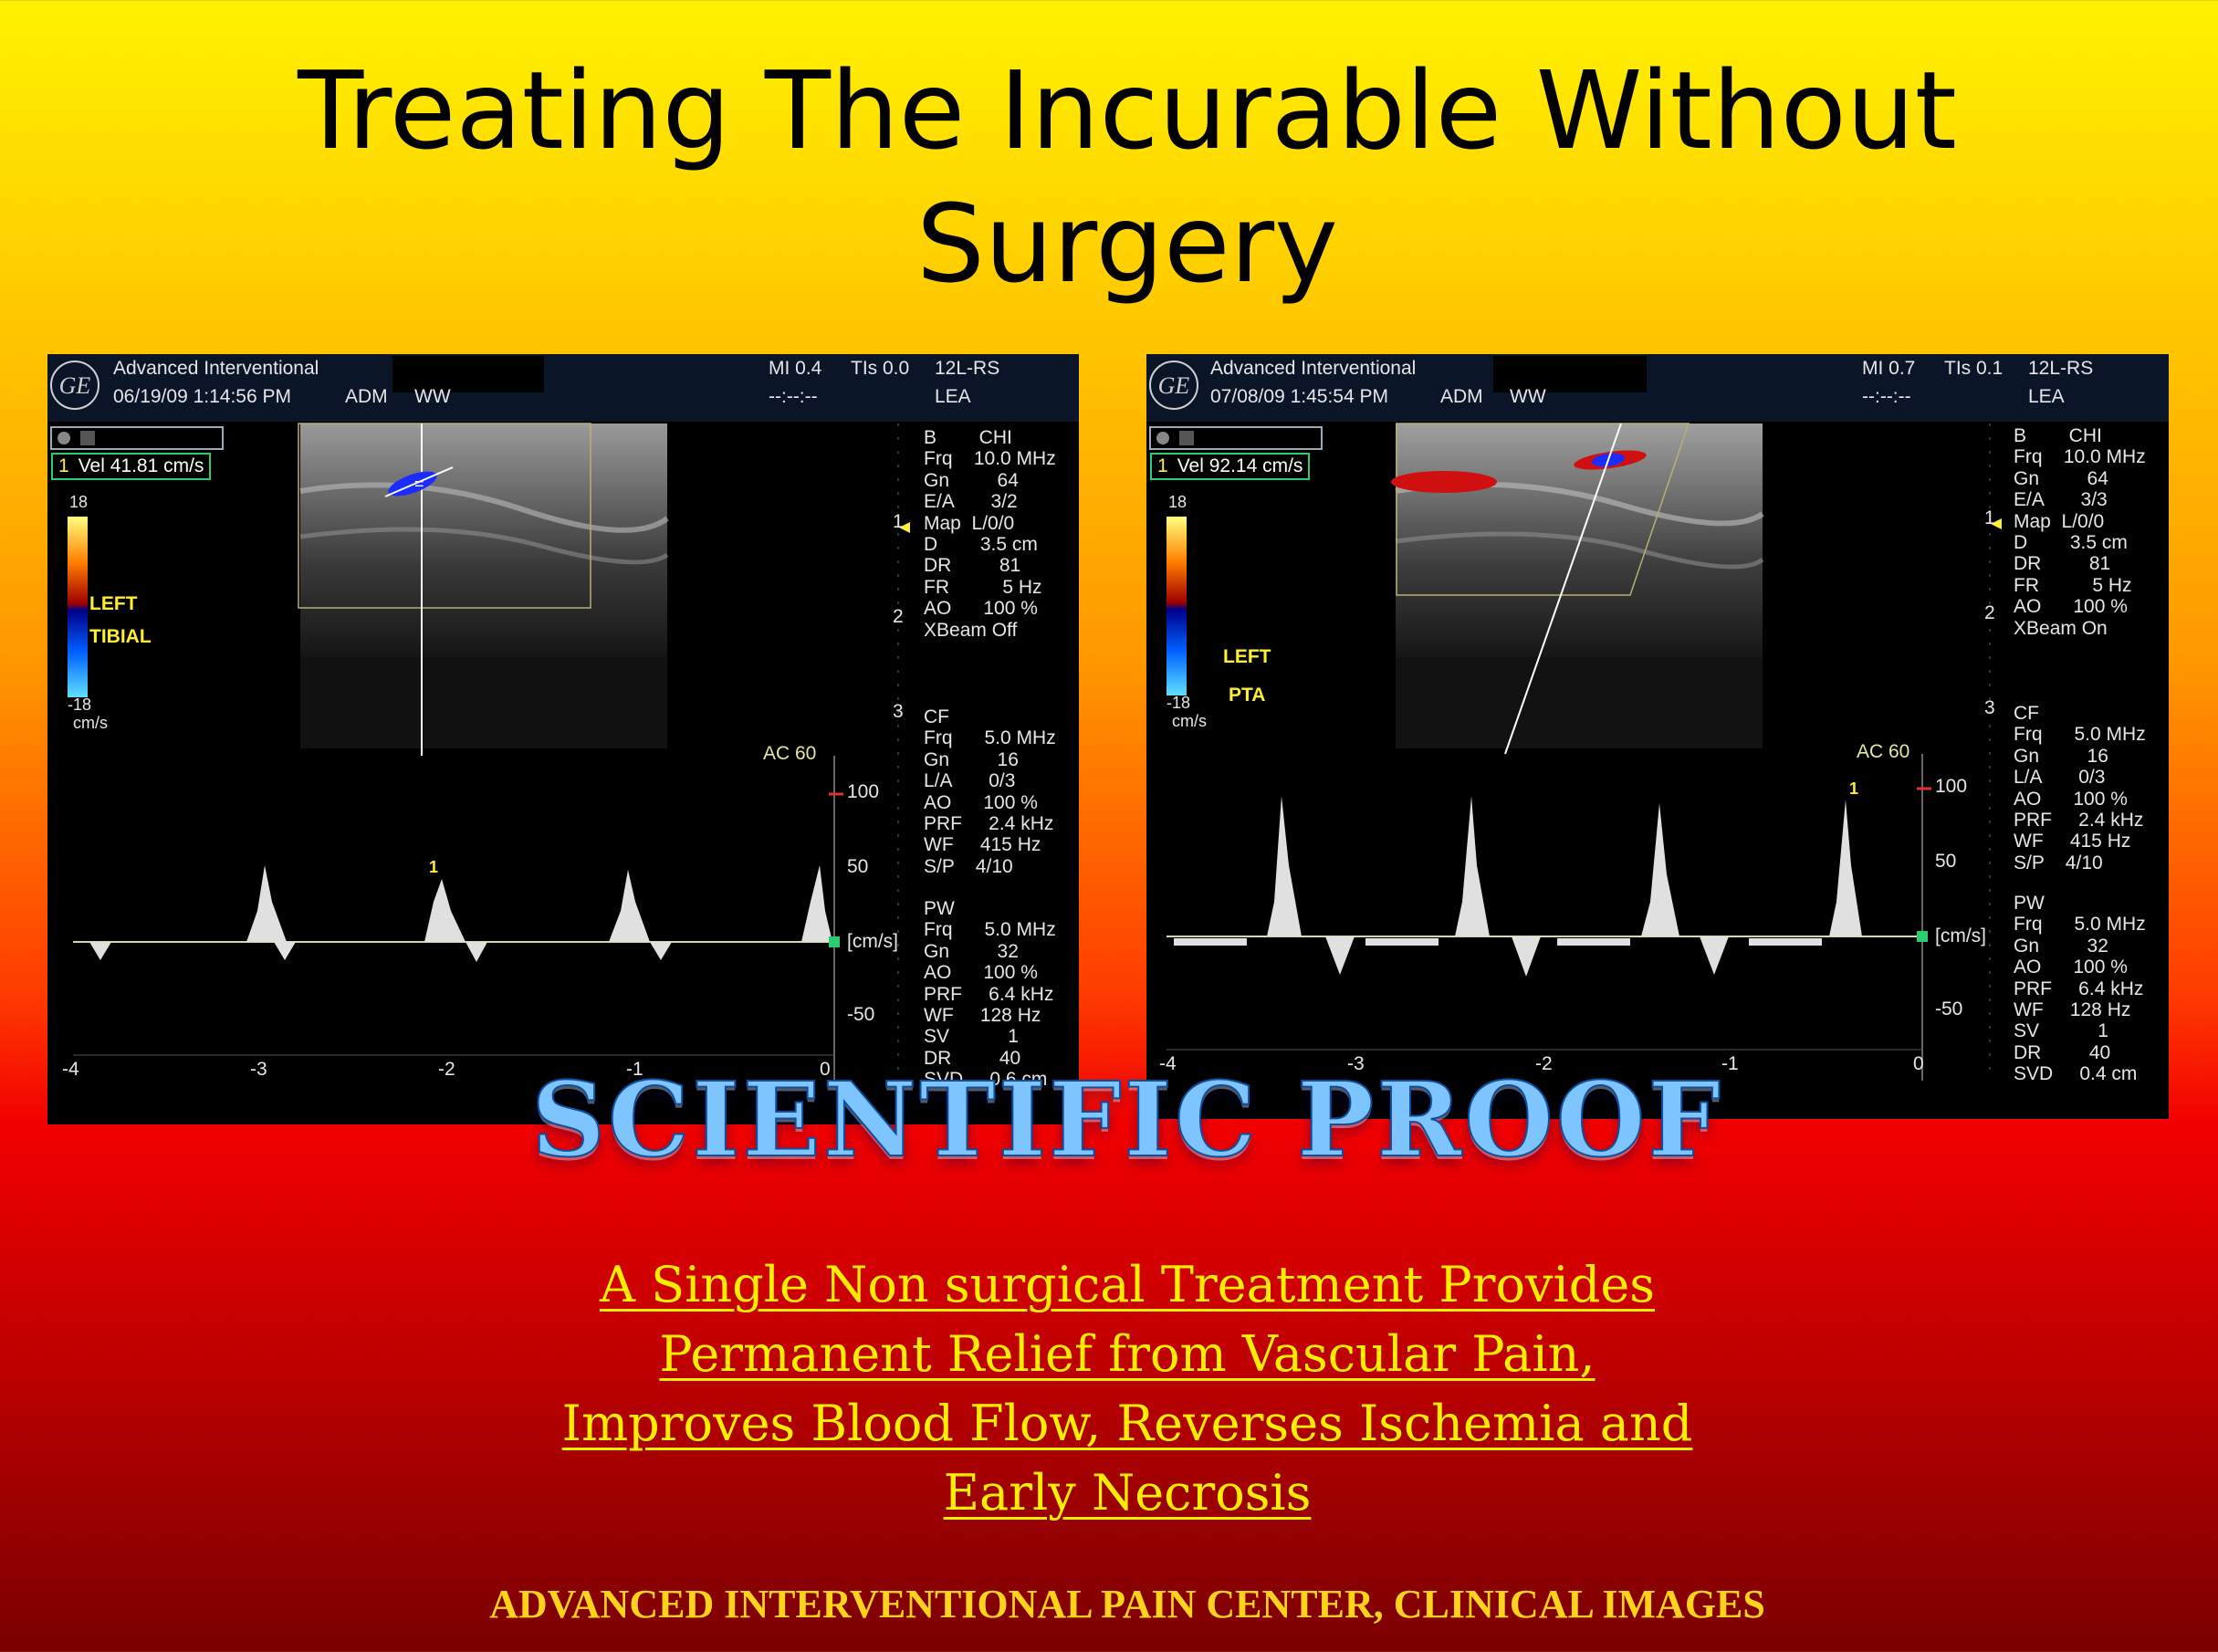 The width and height of the screenshot is (2218, 1652). Describe the element at coordinates (1126, 1120) in the screenshot. I see `scientific-proof-heading: SCIENTIFIC PROOF` at that location.